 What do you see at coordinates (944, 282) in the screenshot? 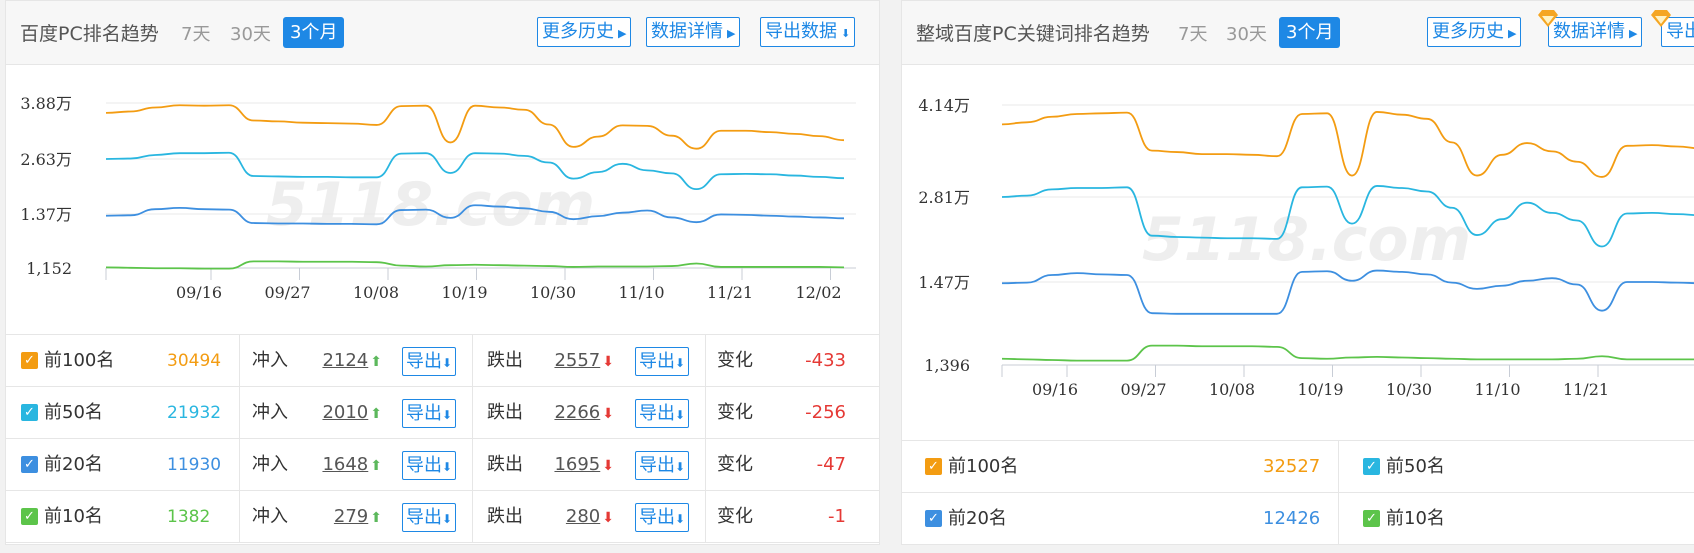
I see `y-tick-label: 1.47万` at bounding box center [944, 282].